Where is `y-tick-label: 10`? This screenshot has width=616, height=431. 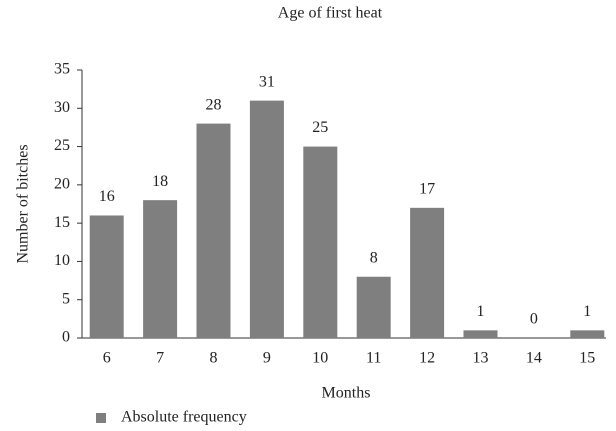 y-tick-label: 10 is located at coordinates (62, 260).